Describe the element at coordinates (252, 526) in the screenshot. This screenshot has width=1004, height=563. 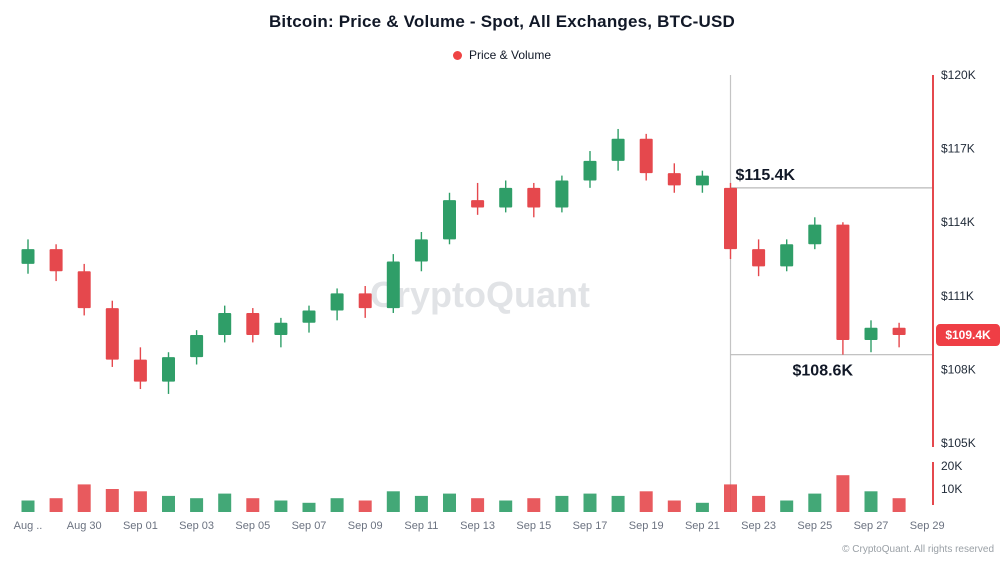
I see `x-axis-label: Sep 05` at that location.